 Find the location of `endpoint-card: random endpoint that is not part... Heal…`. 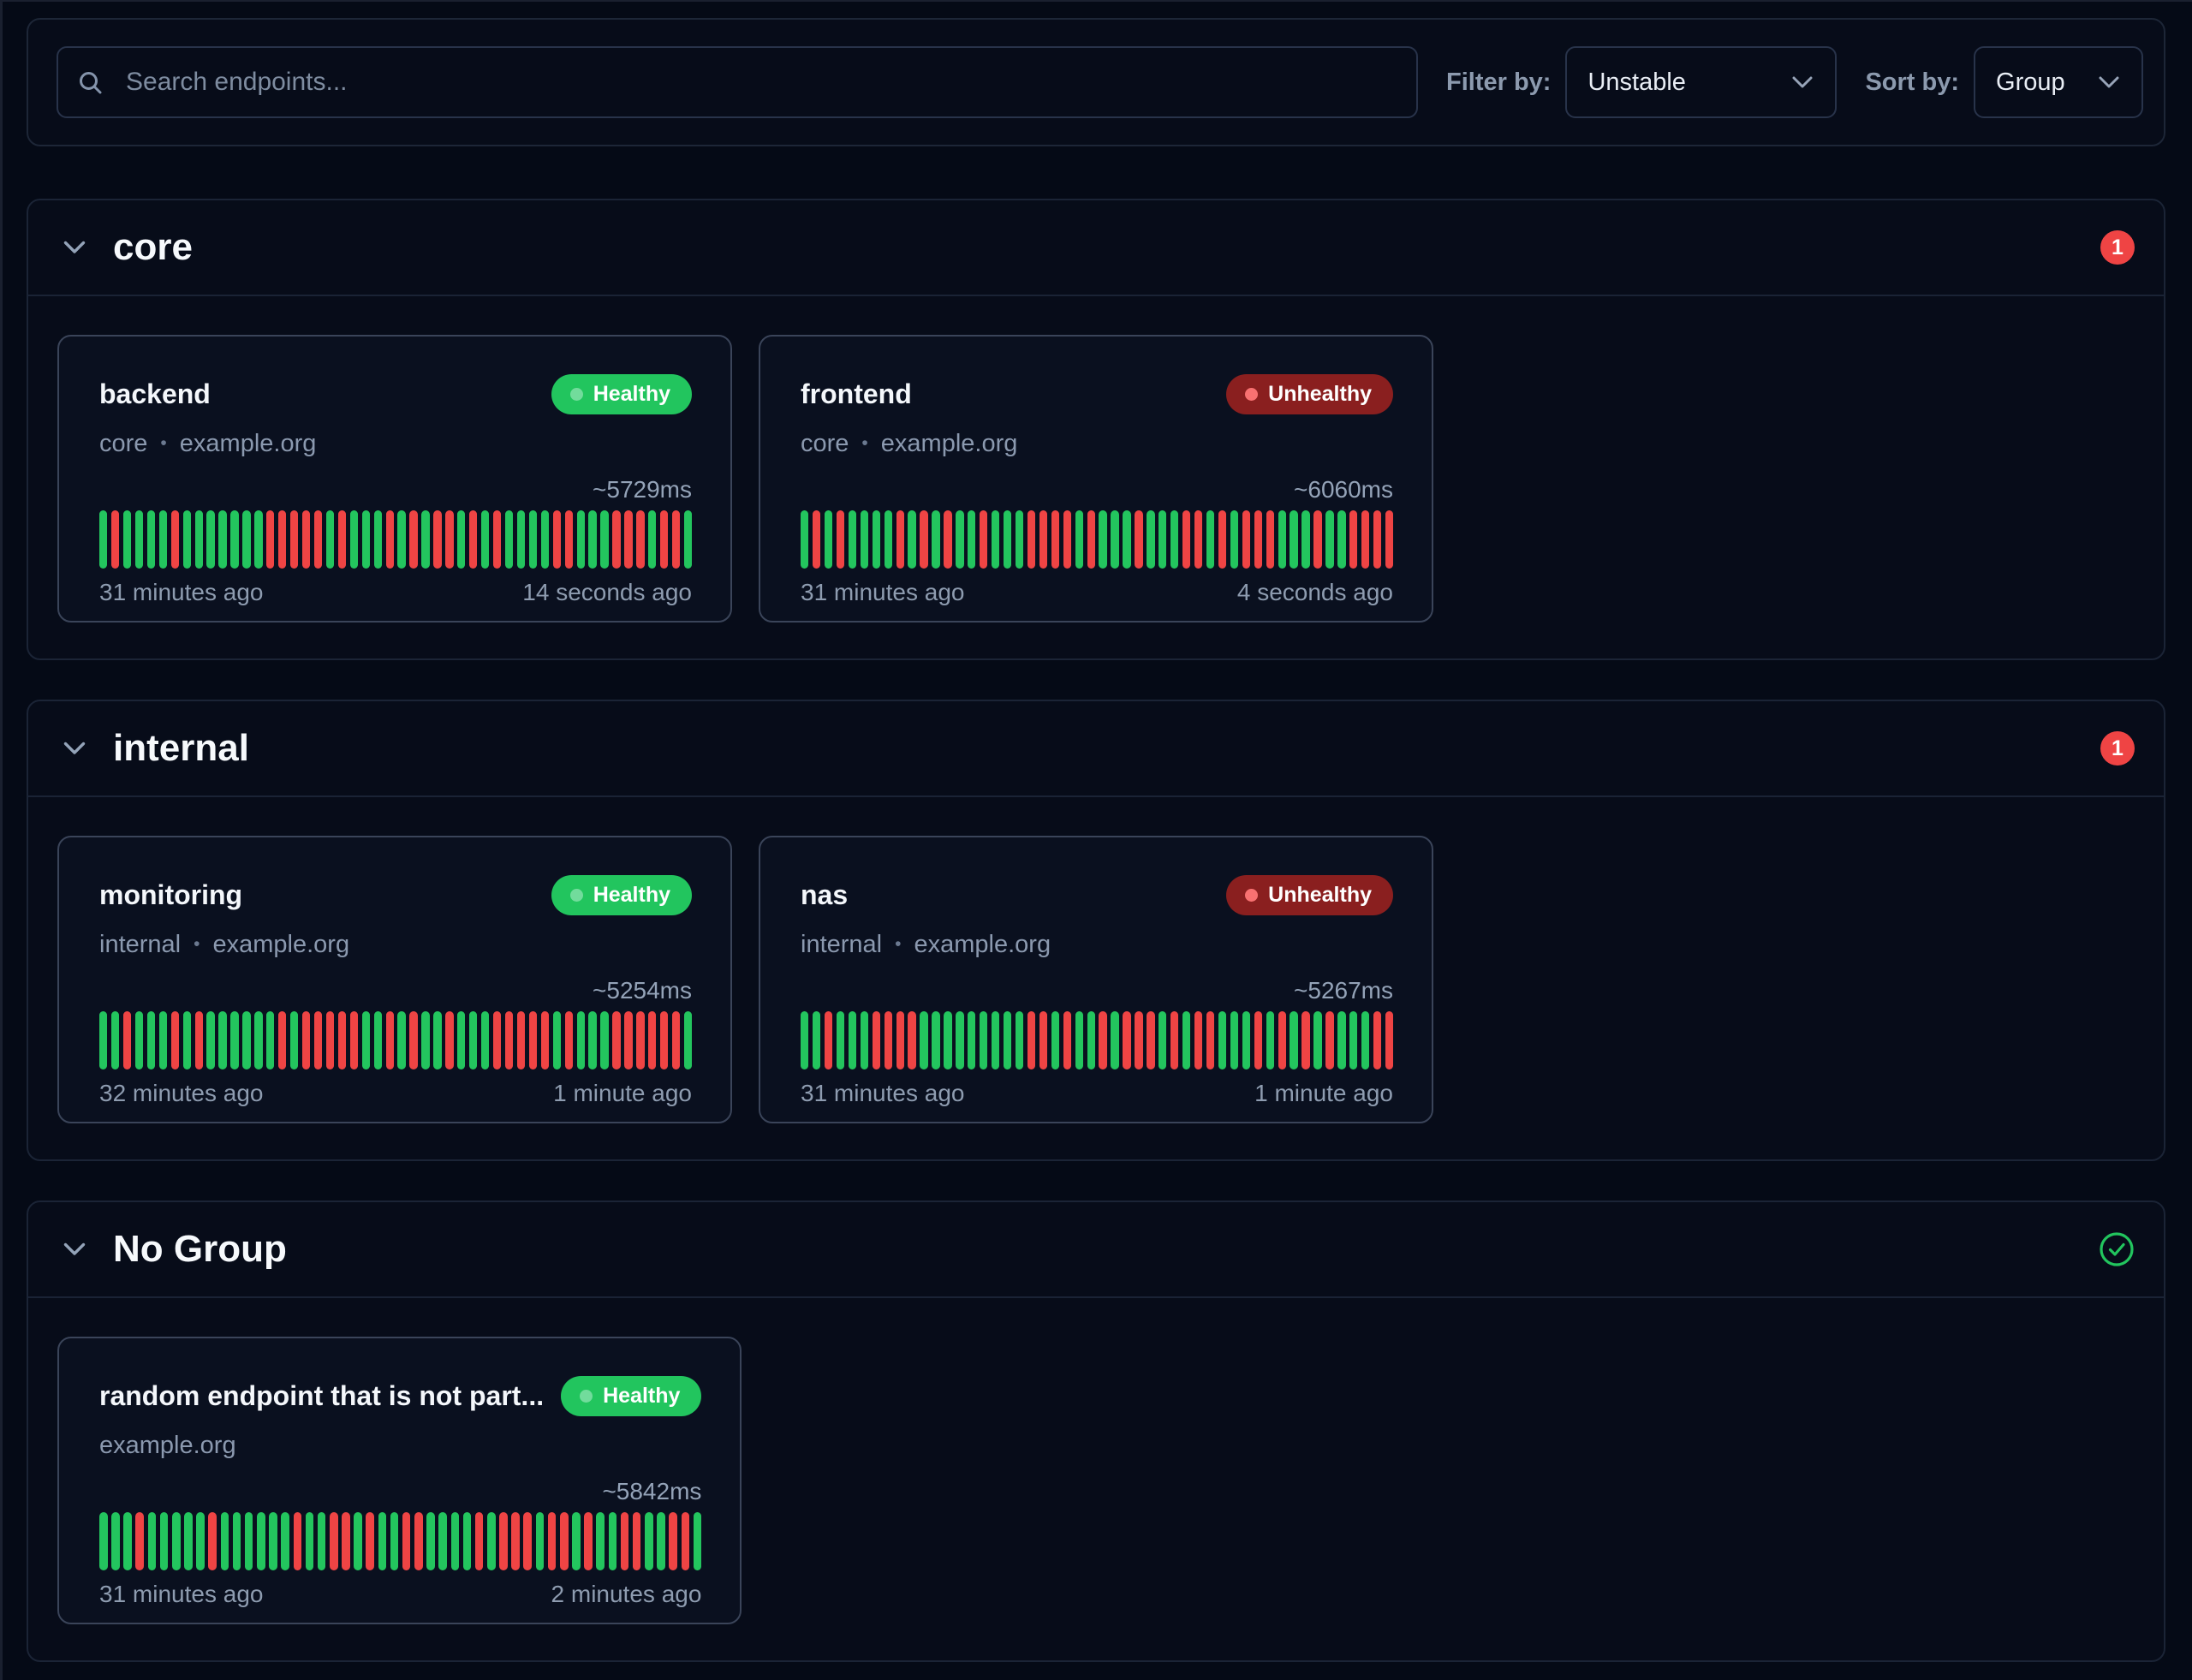

endpoint-card: random endpoint that is not part... Heal… is located at coordinates (399, 1480).